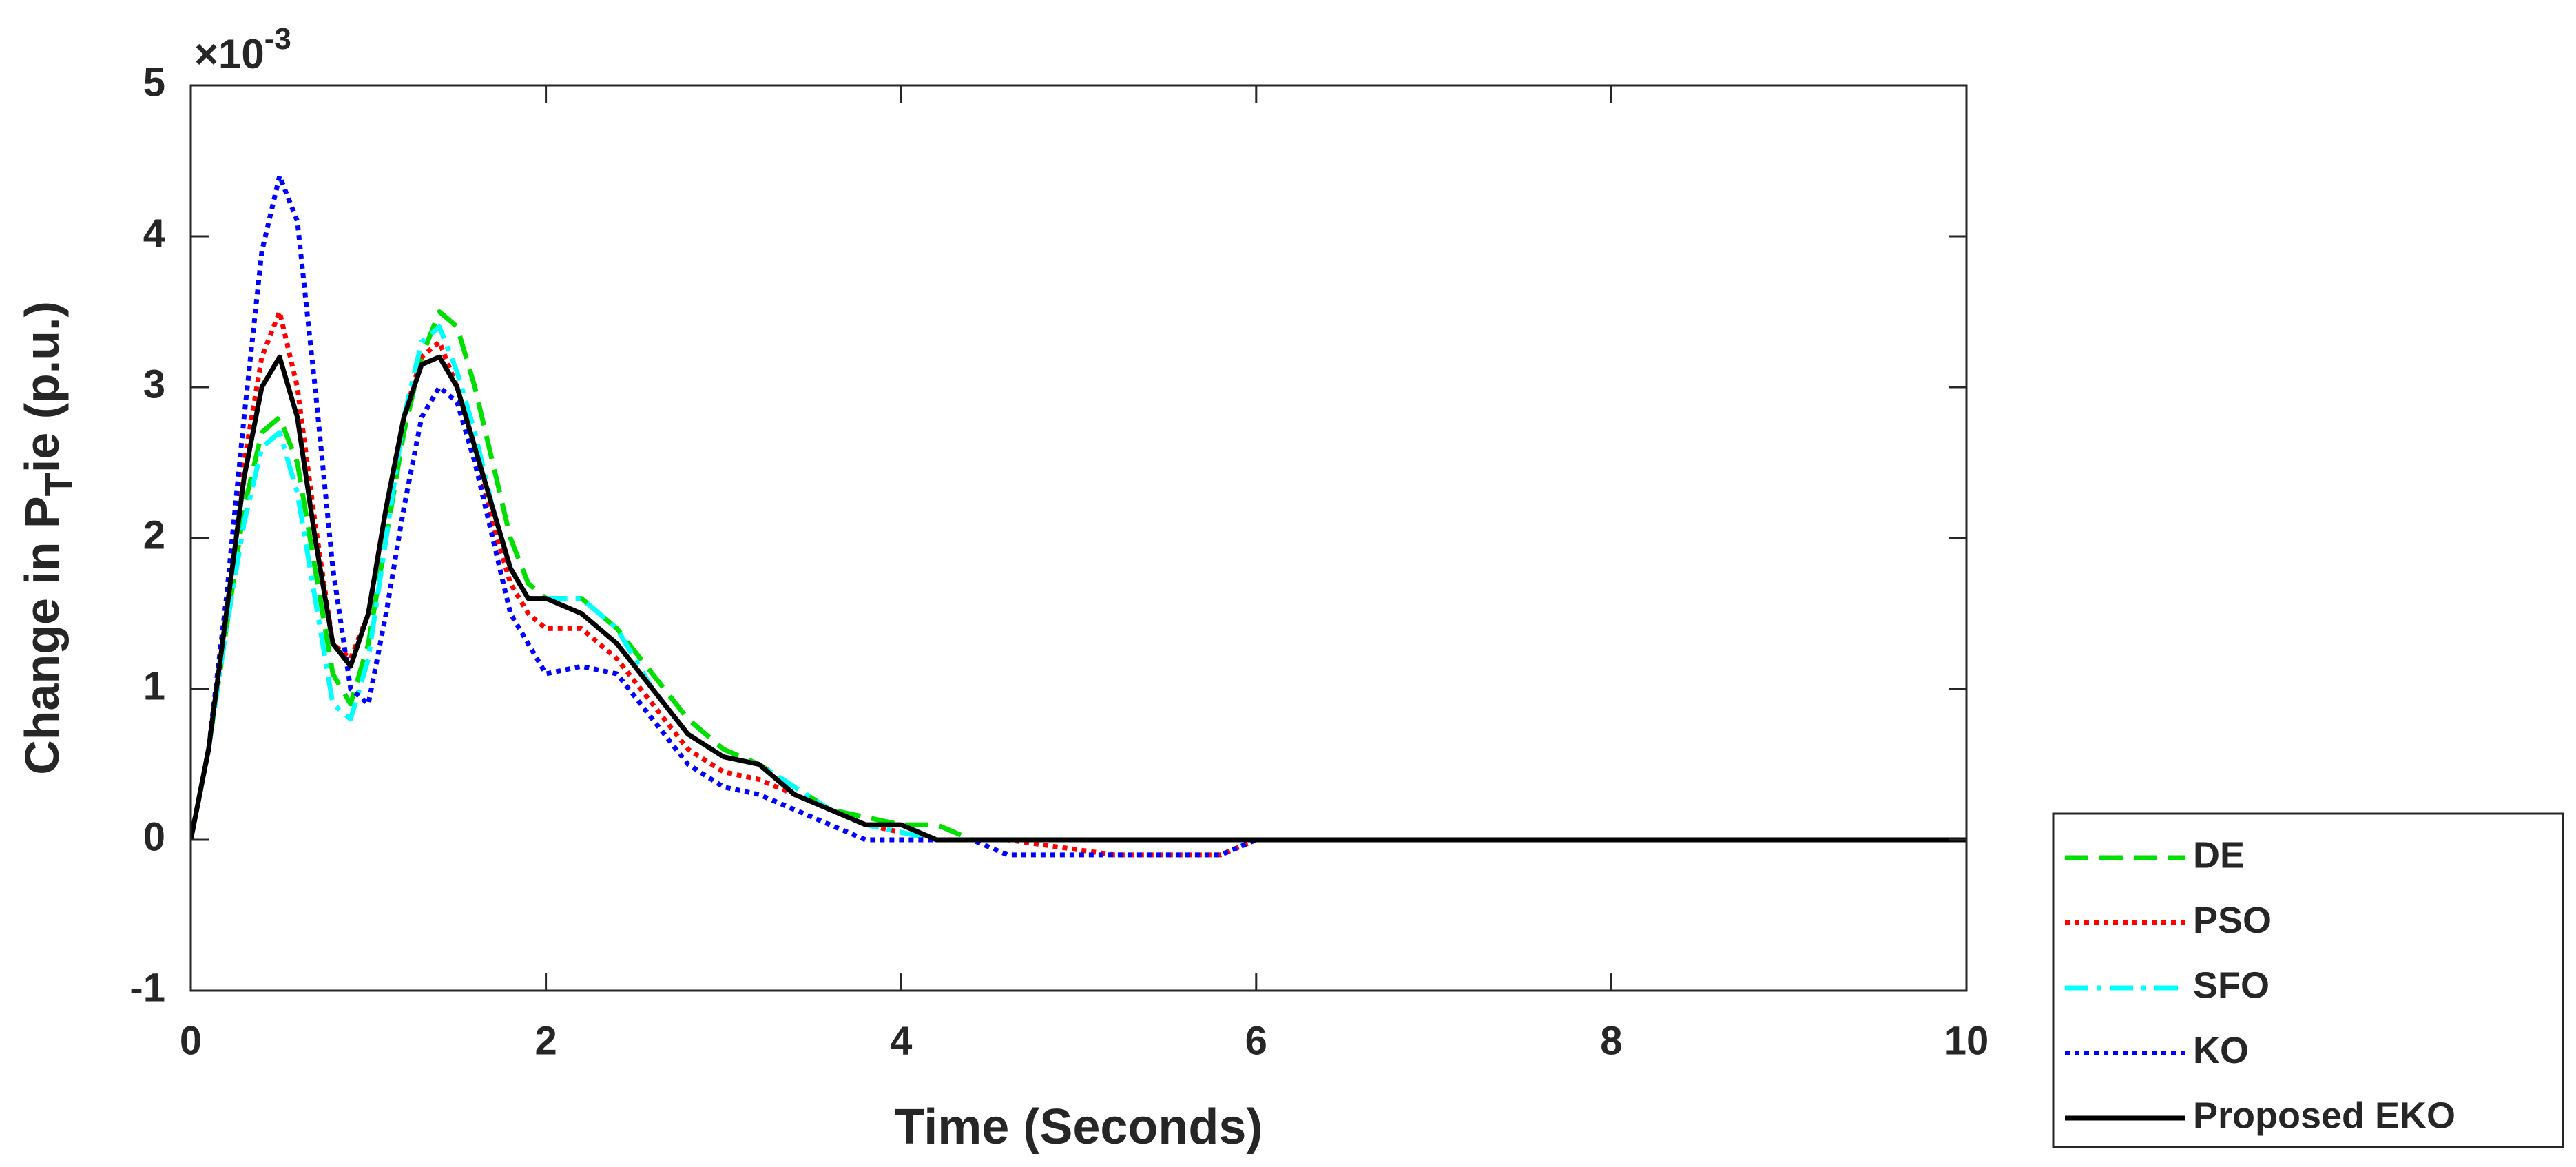 Image resolution: width=2576 pixels, height=1167 pixels. What do you see at coordinates (277, 39) in the screenshot?
I see `y-exponent-power: -3` at bounding box center [277, 39].